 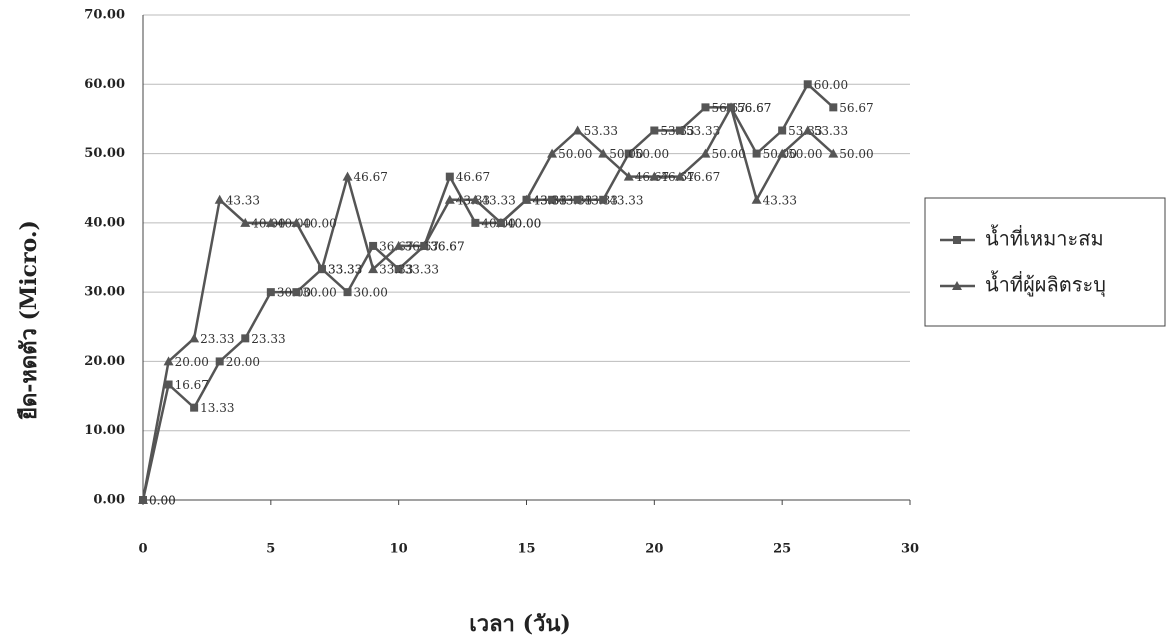 What do you see at coordinates (447, 246) in the screenshot?
I see `data-label: 36.67` at bounding box center [447, 246].